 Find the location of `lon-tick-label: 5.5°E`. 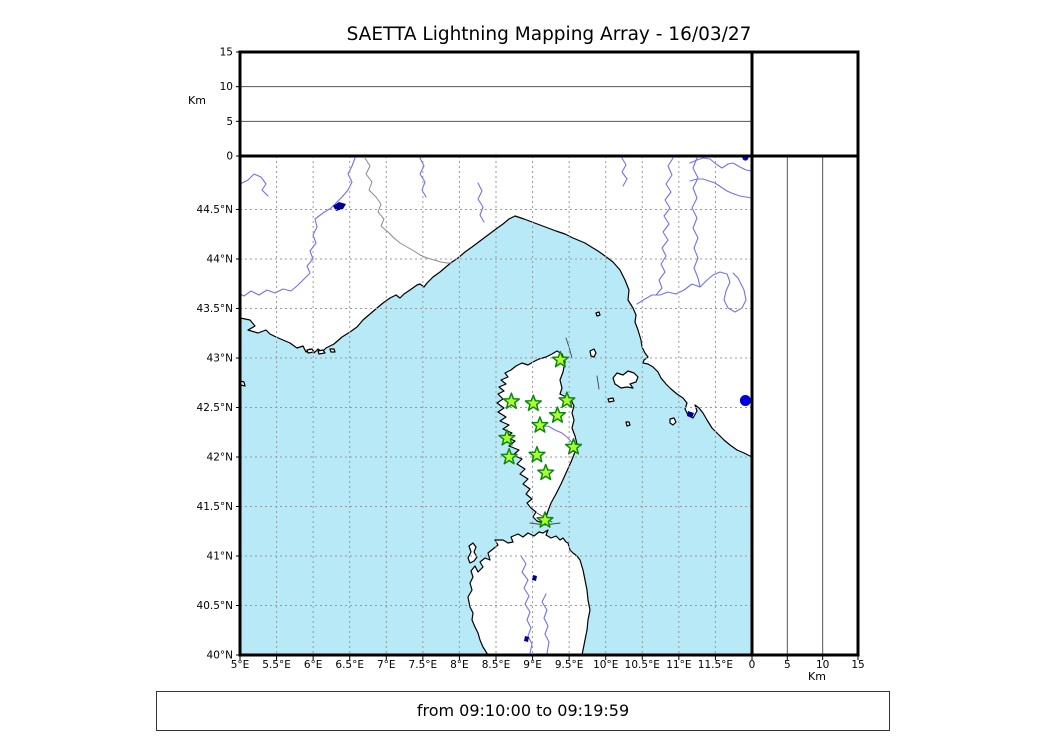

lon-tick-label: 5.5°E is located at coordinates (276, 665).